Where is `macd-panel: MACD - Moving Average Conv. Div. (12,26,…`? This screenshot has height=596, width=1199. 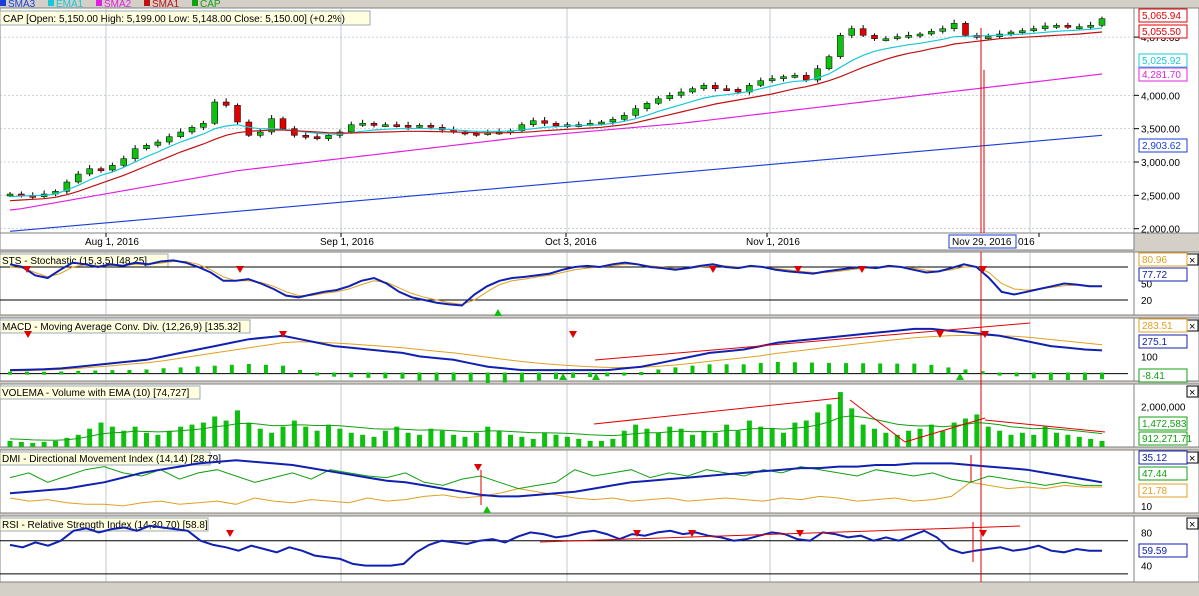 macd-panel: MACD - Moving Average Conv. Div. (12,26,… is located at coordinates (599, 350).